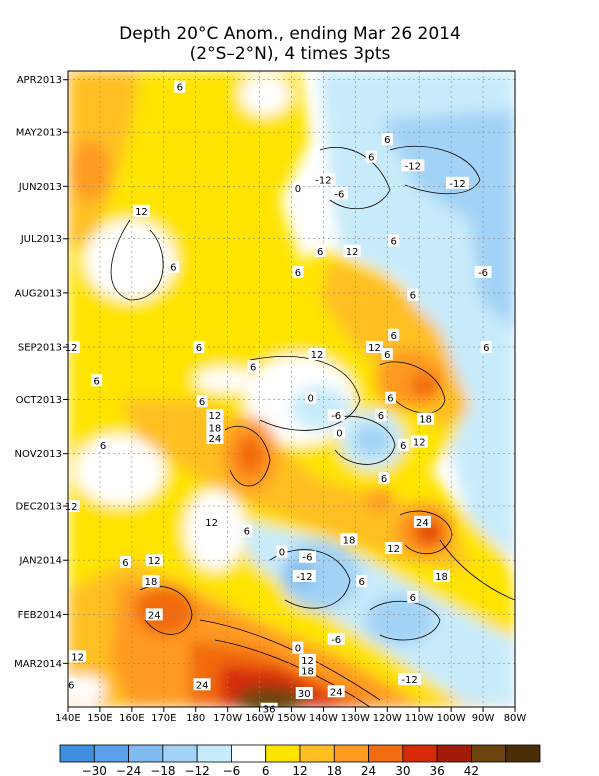 Image resolution: width=599 pixels, height=776 pixels. I want to click on y-tick-label: JUL2013, so click(41, 239).